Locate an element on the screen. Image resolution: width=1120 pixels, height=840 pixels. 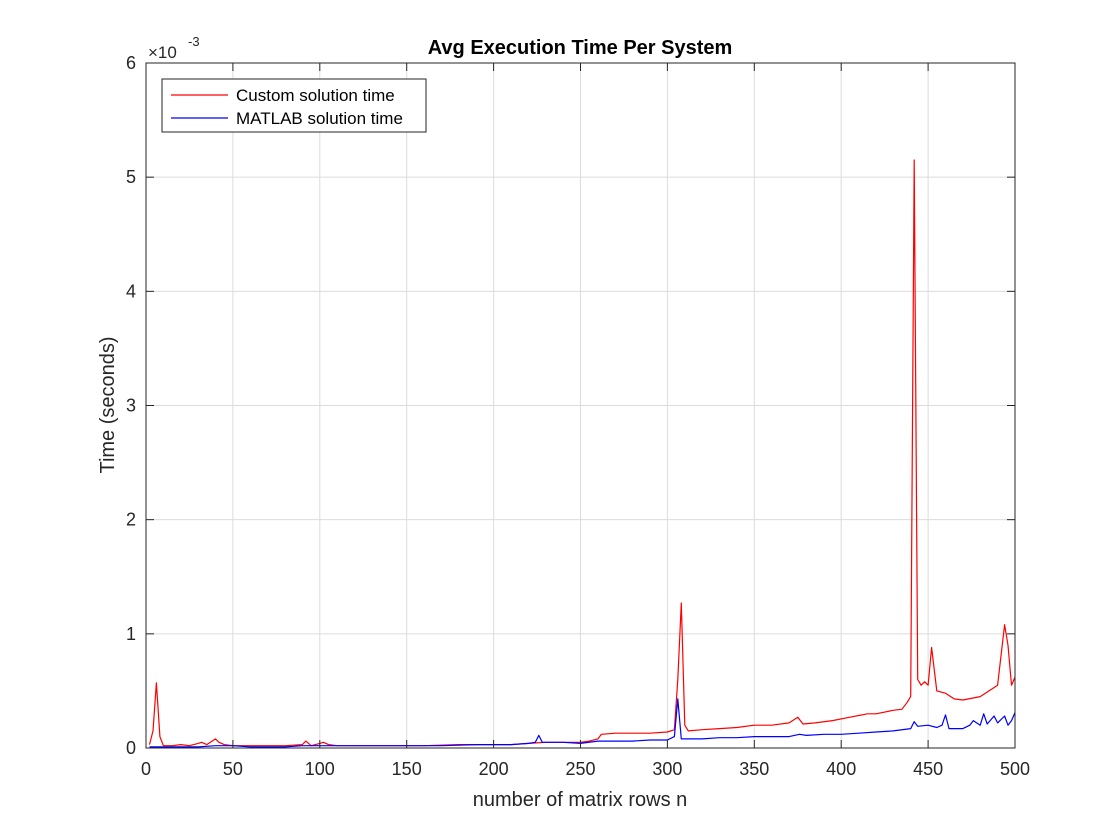
x-tick-label: 250 is located at coordinates (580, 769).